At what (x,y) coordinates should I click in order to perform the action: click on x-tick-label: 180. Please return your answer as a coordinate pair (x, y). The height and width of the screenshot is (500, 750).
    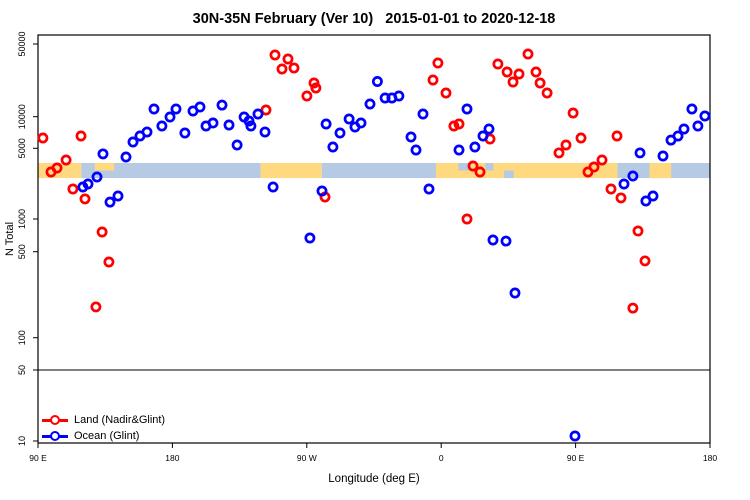
    Looking at the image, I should click on (710, 458).